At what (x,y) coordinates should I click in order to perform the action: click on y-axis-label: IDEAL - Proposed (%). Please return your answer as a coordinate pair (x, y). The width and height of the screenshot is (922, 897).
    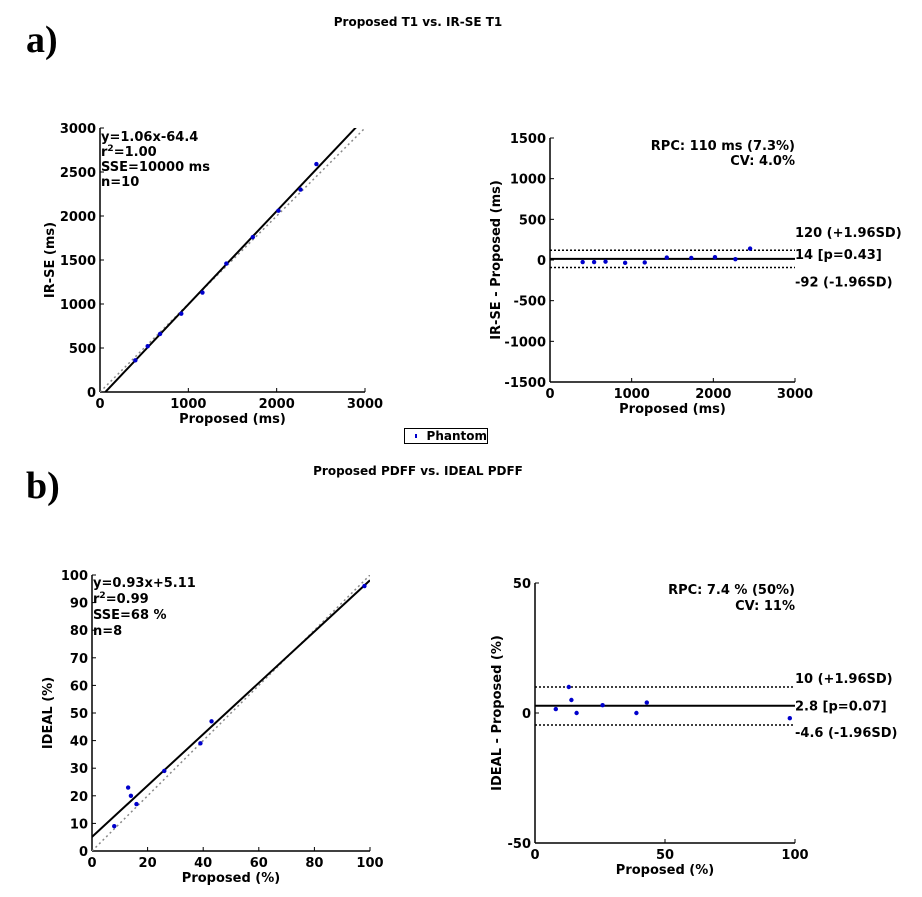
    Looking at the image, I should click on (497, 713).